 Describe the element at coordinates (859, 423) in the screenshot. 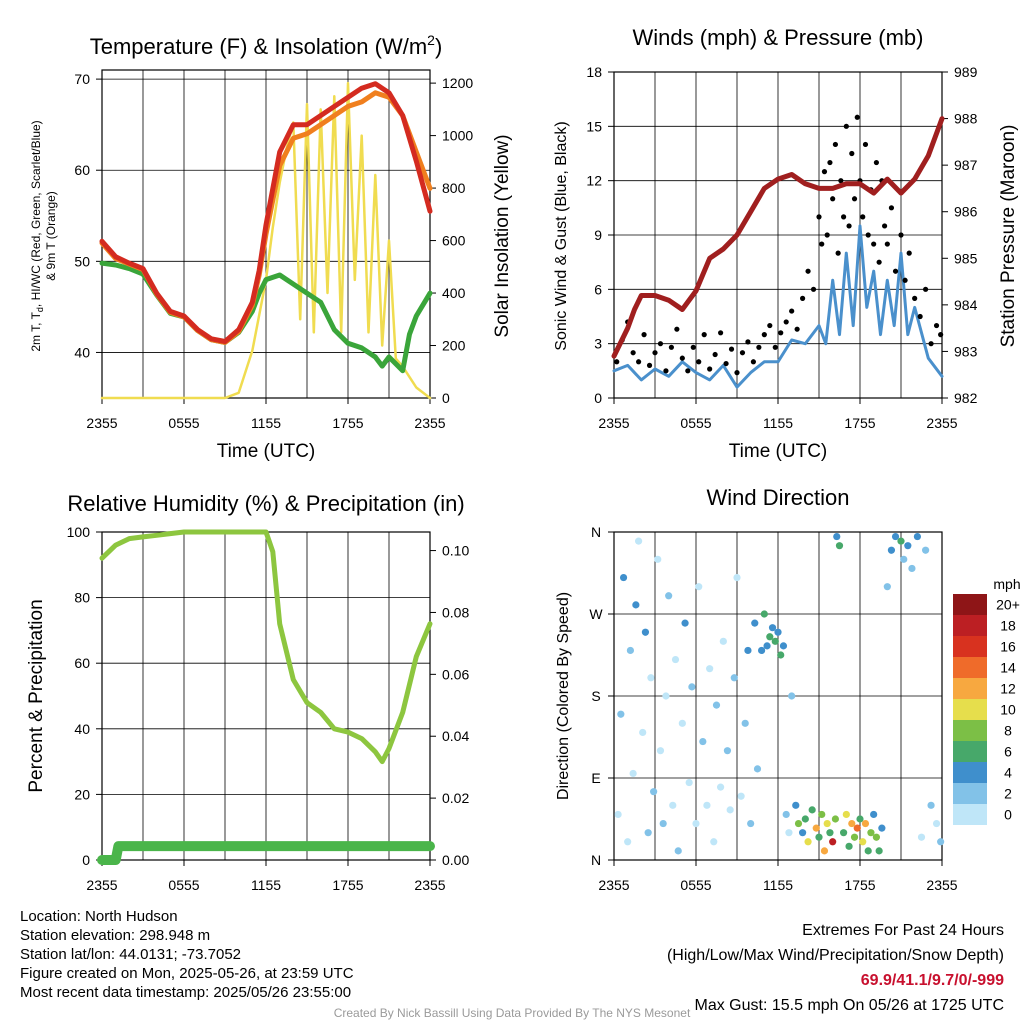

I see `wind-x-tick-label: 1755` at that location.